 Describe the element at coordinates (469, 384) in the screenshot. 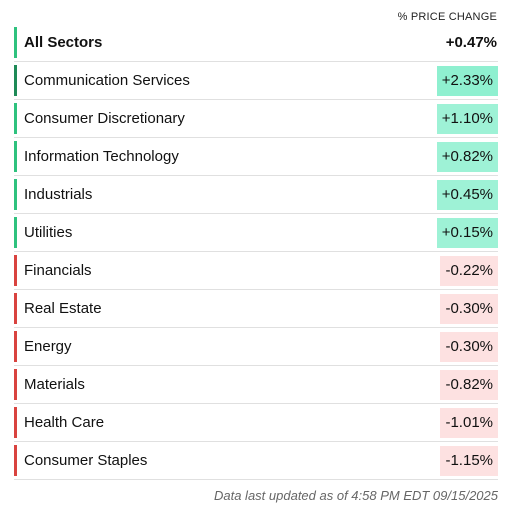

I see `sector-price-change: -0.82%` at that location.